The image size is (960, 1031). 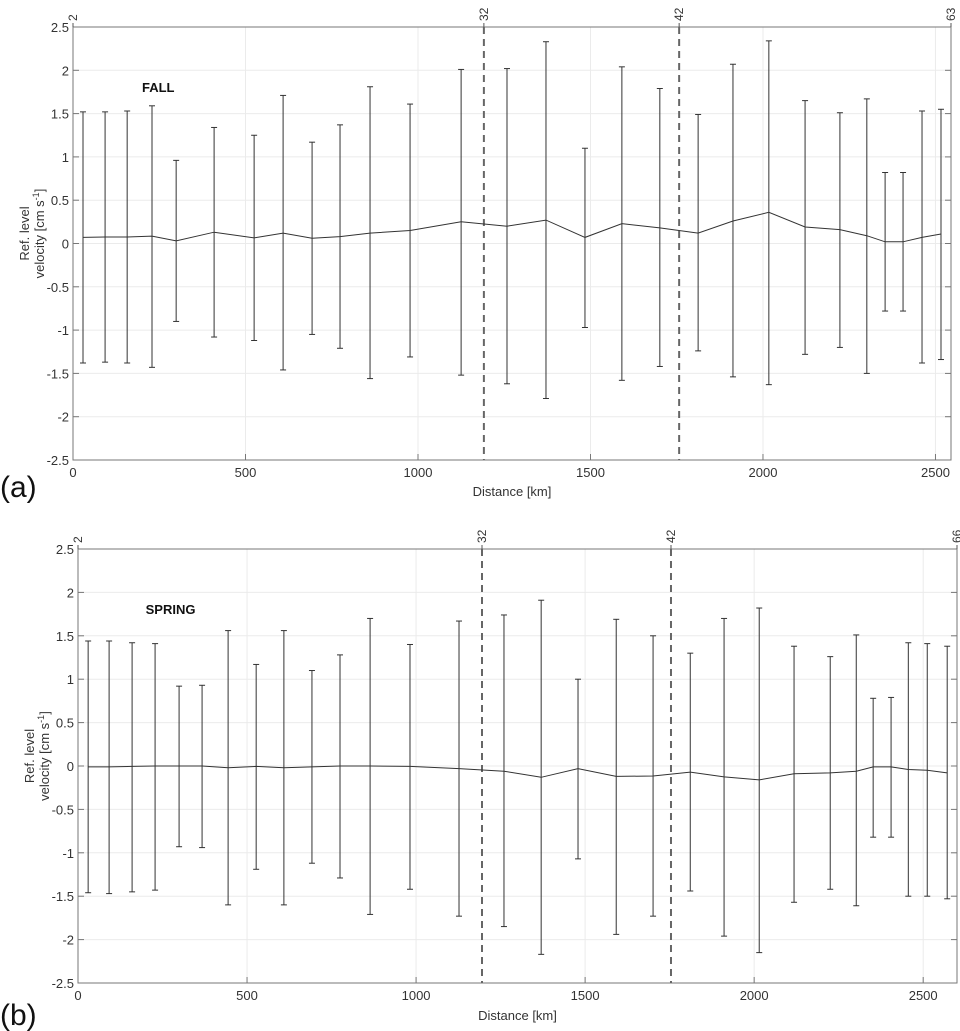 I want to click on station-label: 63, so click(x=951, y=14).